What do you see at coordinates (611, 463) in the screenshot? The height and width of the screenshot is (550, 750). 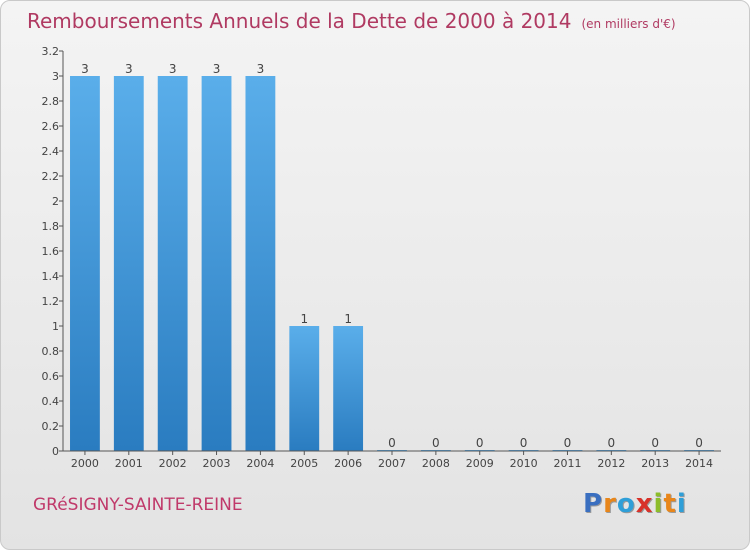 I see `x-tick-label: 2012` at bounding box center [611, 463].